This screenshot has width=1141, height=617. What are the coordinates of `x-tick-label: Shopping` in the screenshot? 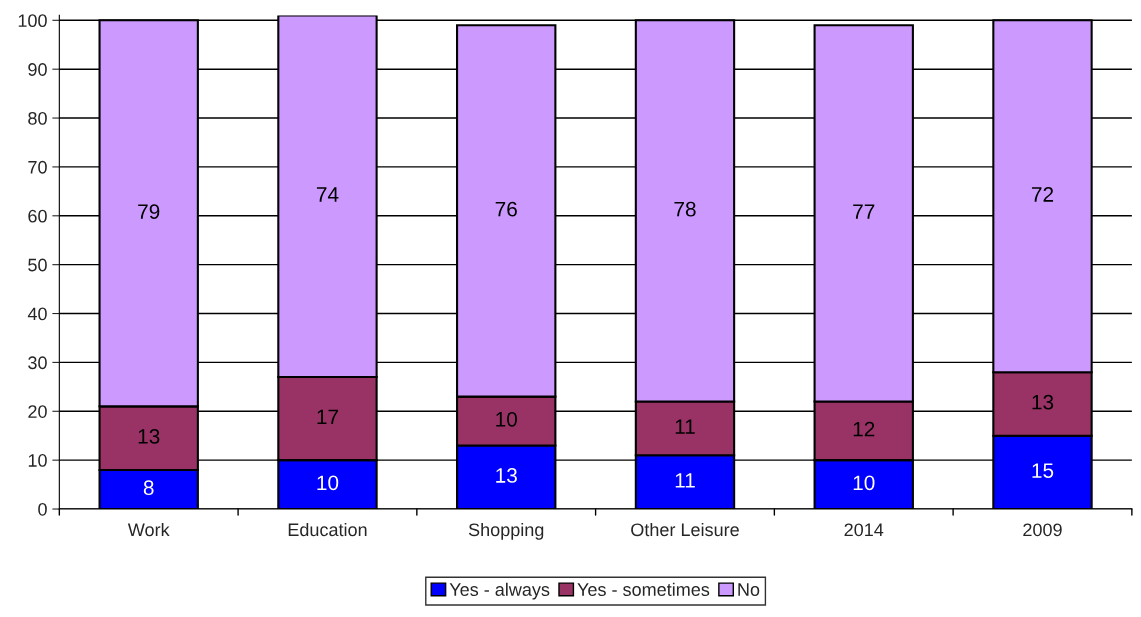 It's located at (506, 531).